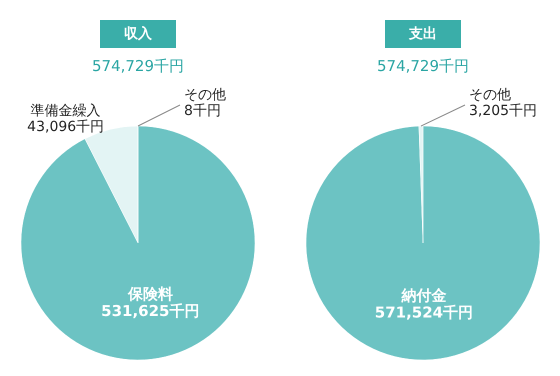  What do you see at coordinates (149, 294) in the screenshot?
I see `slice-label: 保険料` at bounding box center [149, 294].